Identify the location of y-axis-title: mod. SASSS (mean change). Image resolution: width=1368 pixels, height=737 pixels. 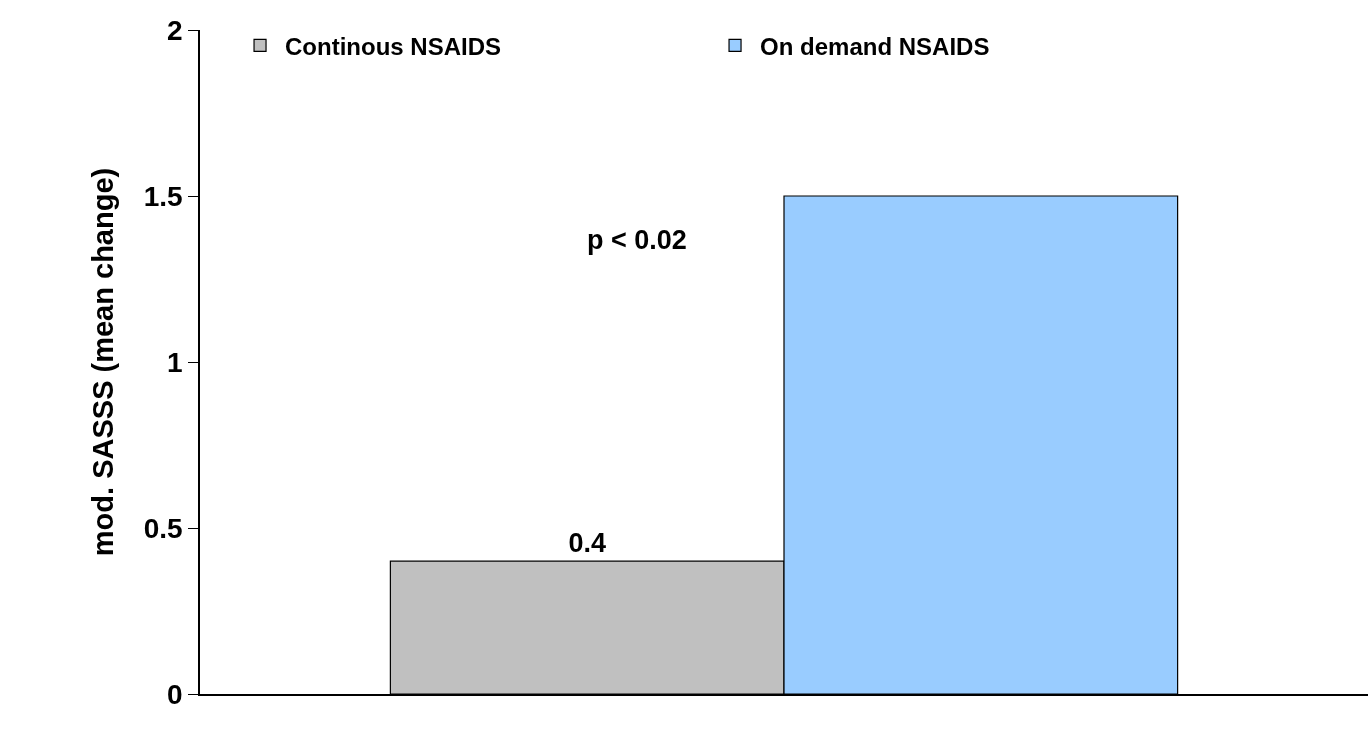
(102, 362).